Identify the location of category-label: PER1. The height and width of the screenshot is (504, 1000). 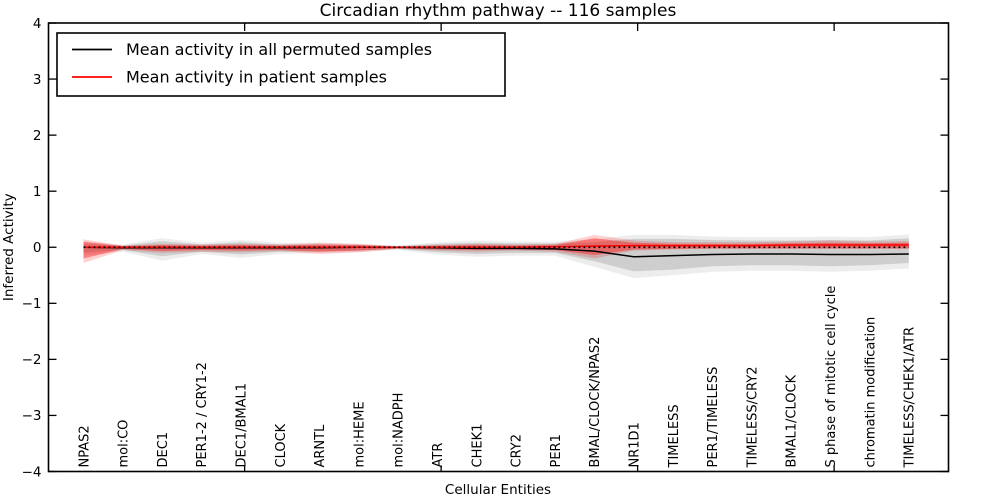
(556, 450).